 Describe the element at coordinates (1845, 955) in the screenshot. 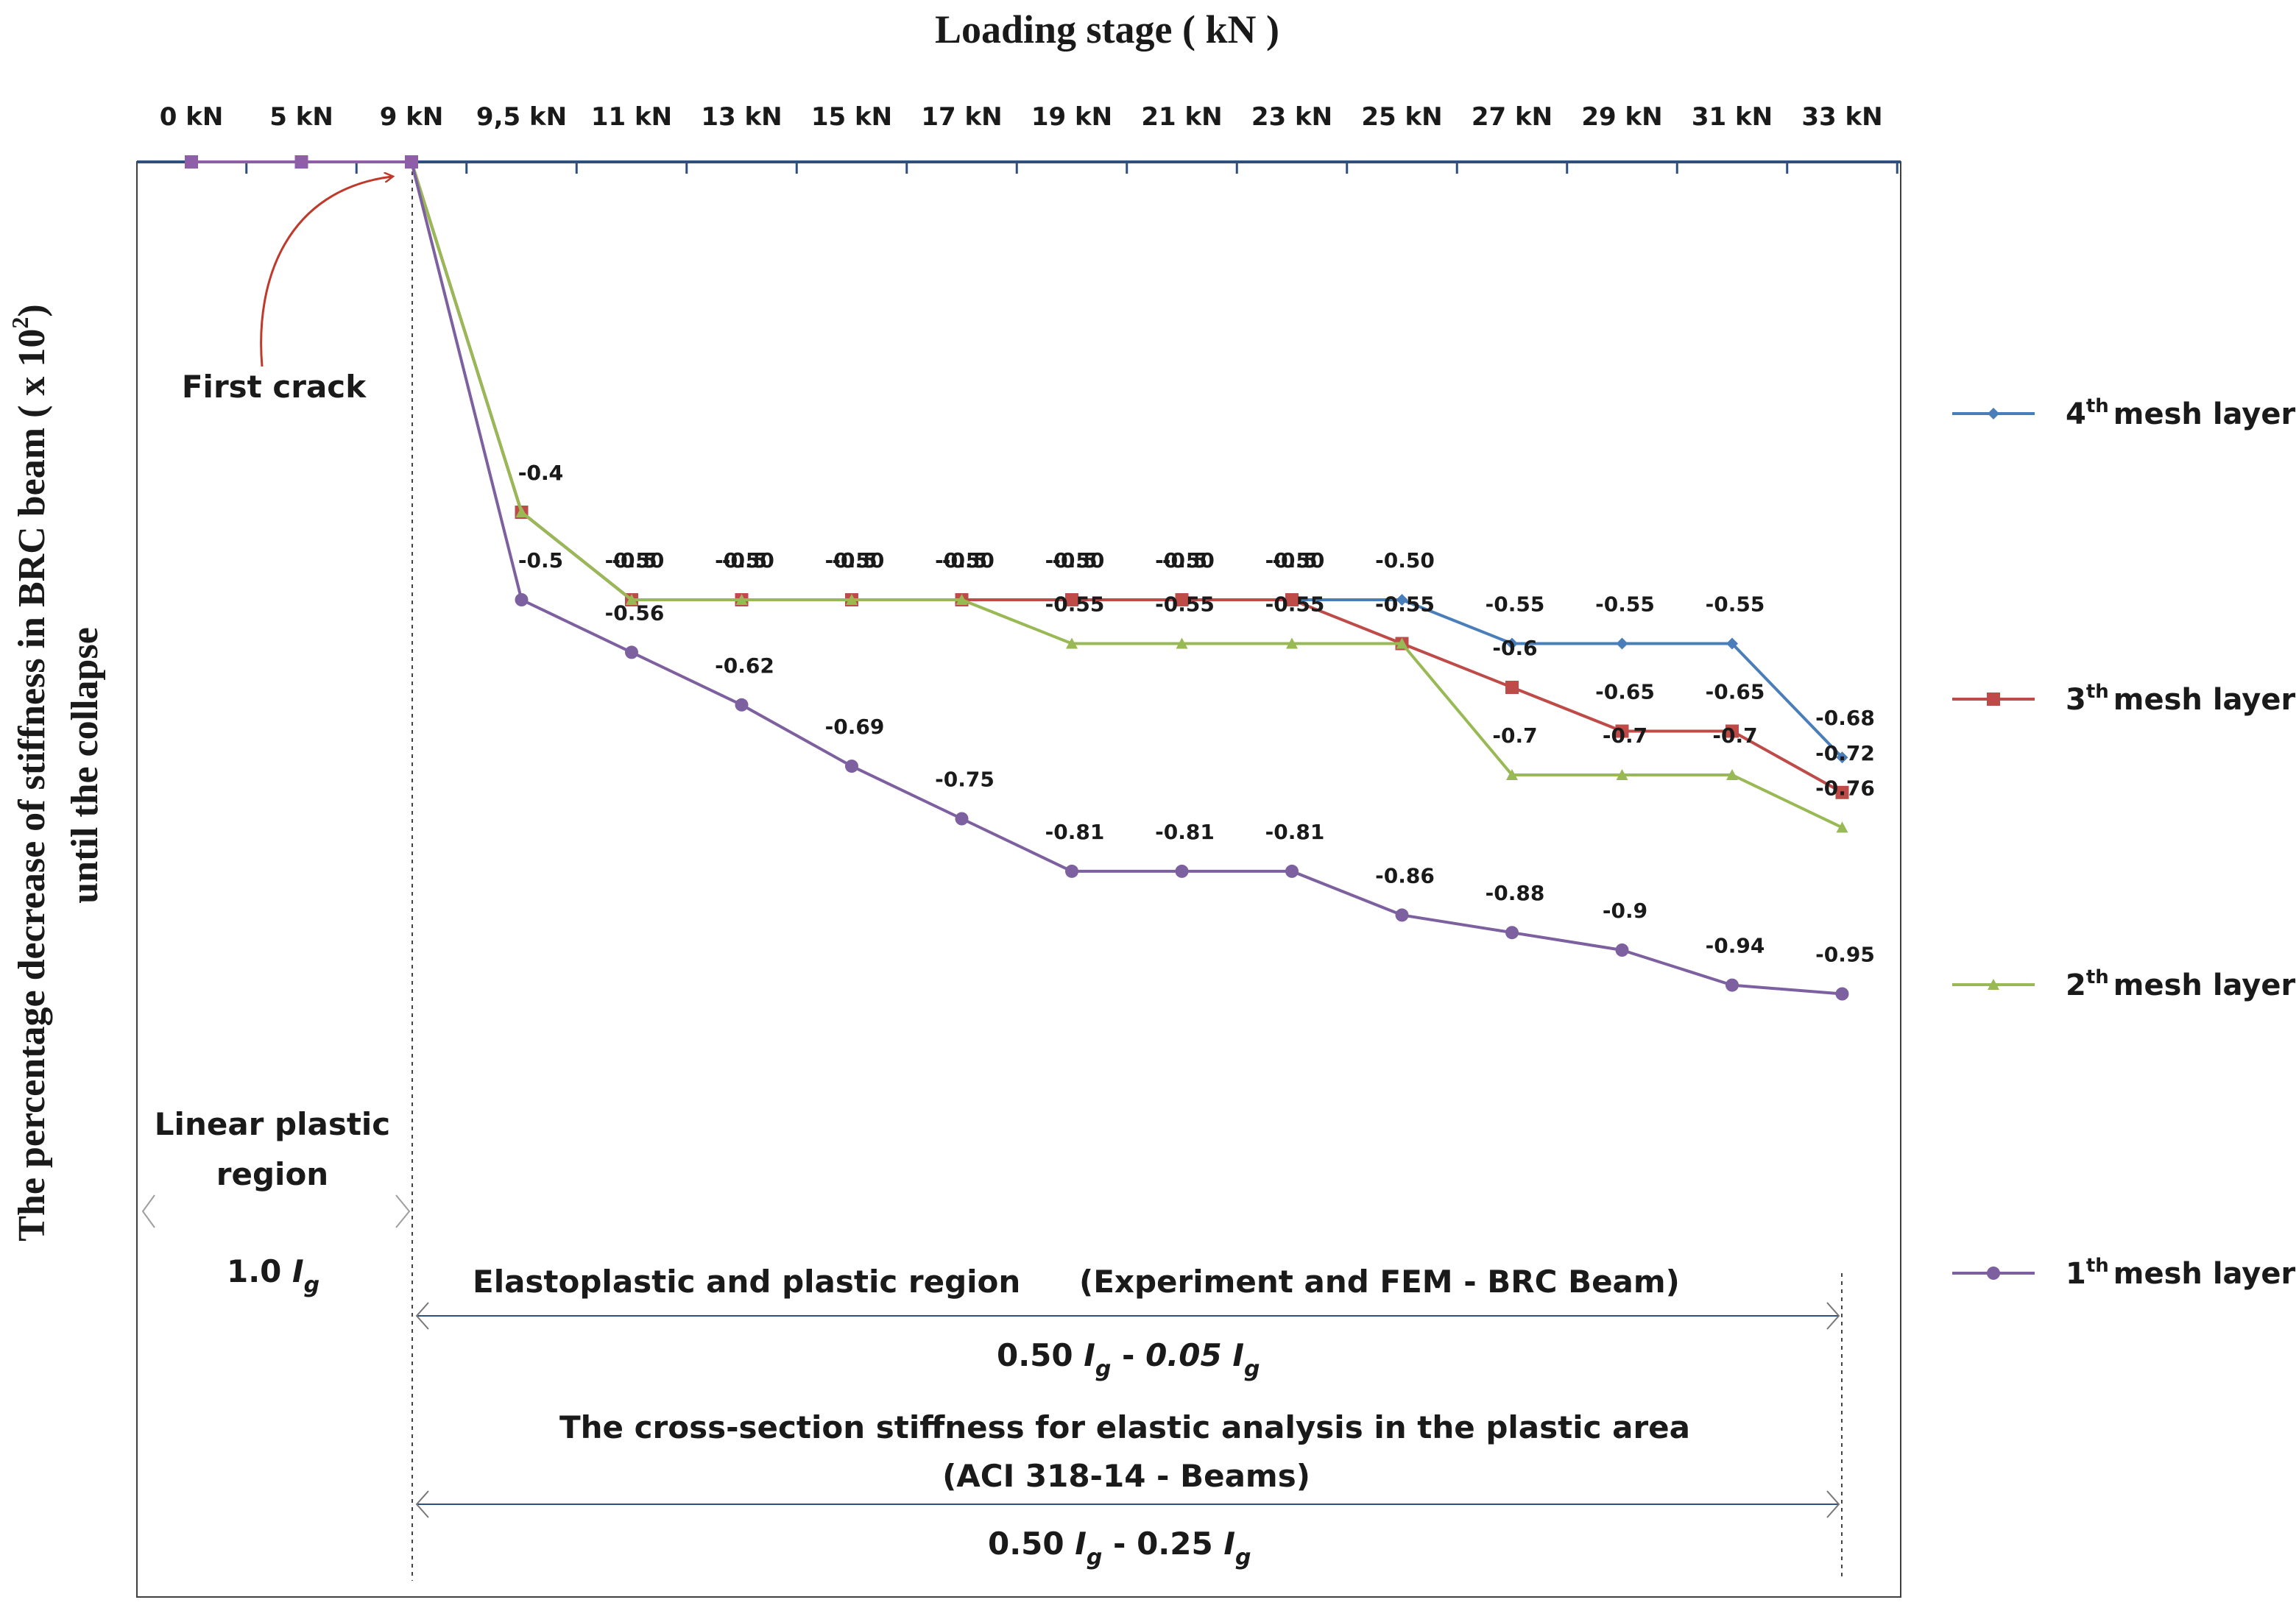

I see `data-label: -0.95` at that location.